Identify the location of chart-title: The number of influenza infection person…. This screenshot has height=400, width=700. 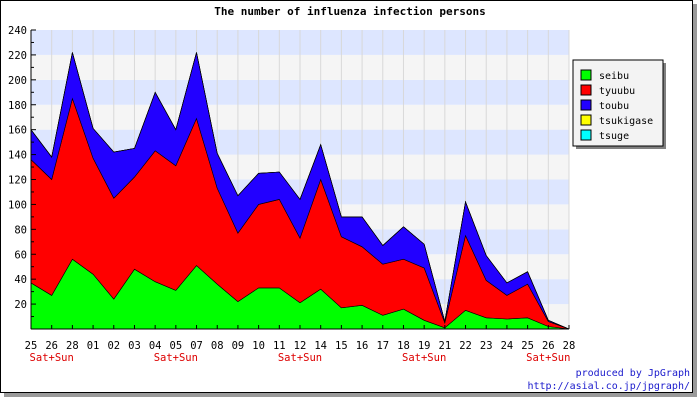
(350, 11).